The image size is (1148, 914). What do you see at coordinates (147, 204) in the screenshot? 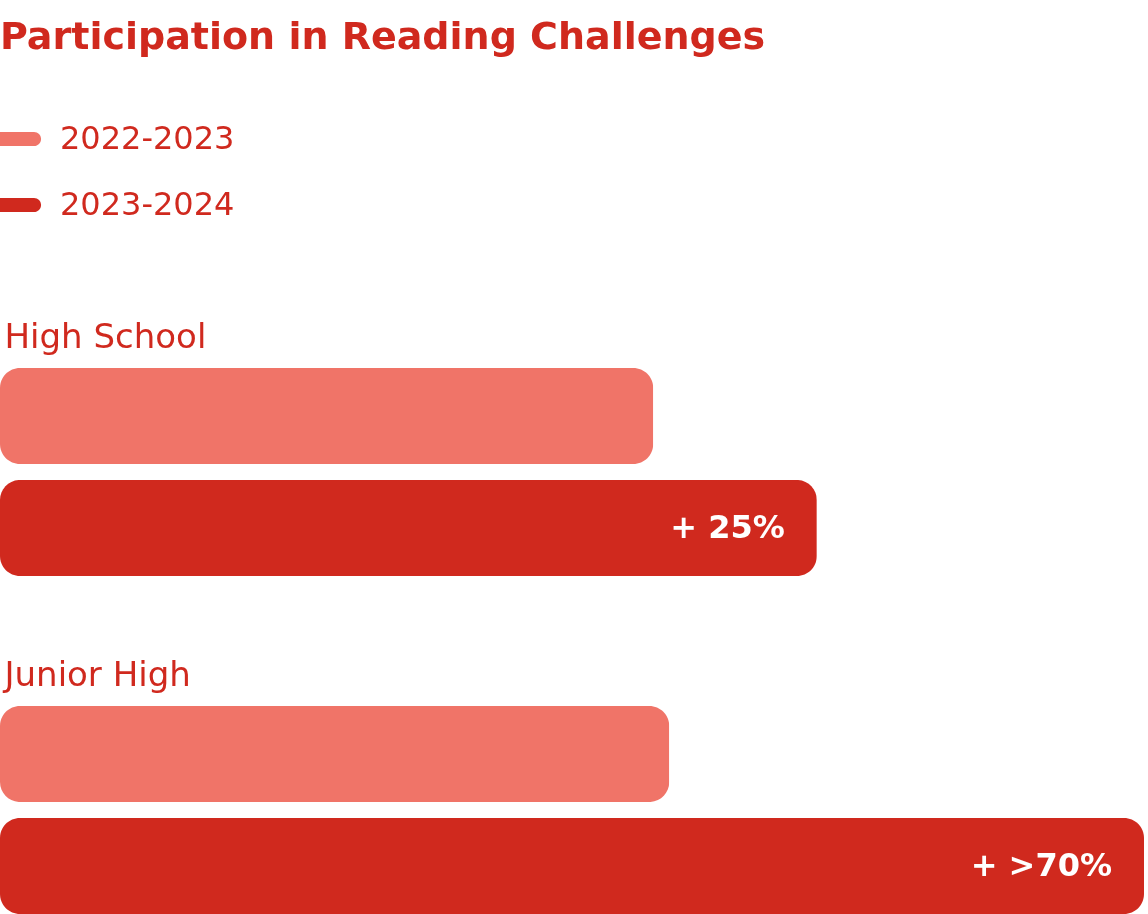
I see `legend-label: 2023-2024` at bounding box center [147, 204].